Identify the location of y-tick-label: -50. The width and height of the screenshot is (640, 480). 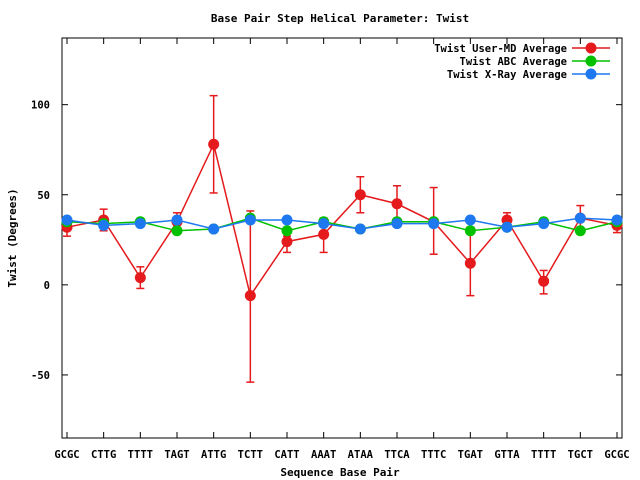
(40, 376).